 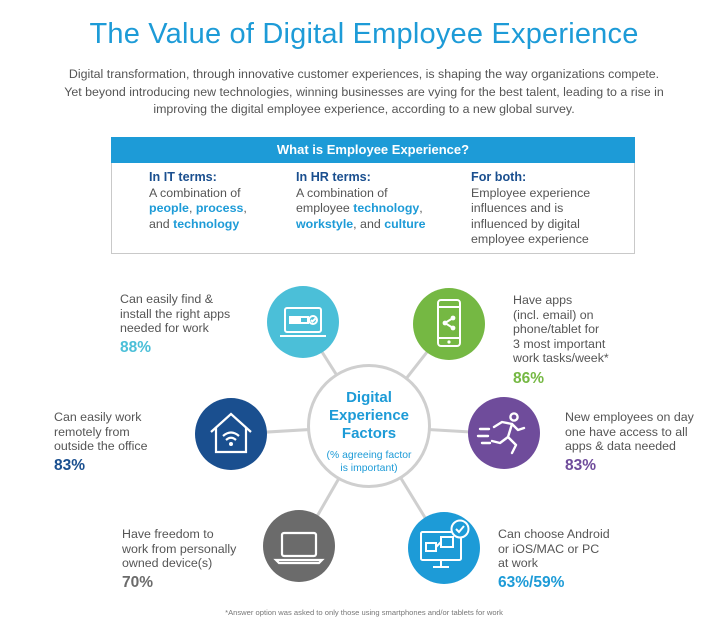 I want to click on factor-choose-os-value: 63%/59%, so click(x=531, y=582).